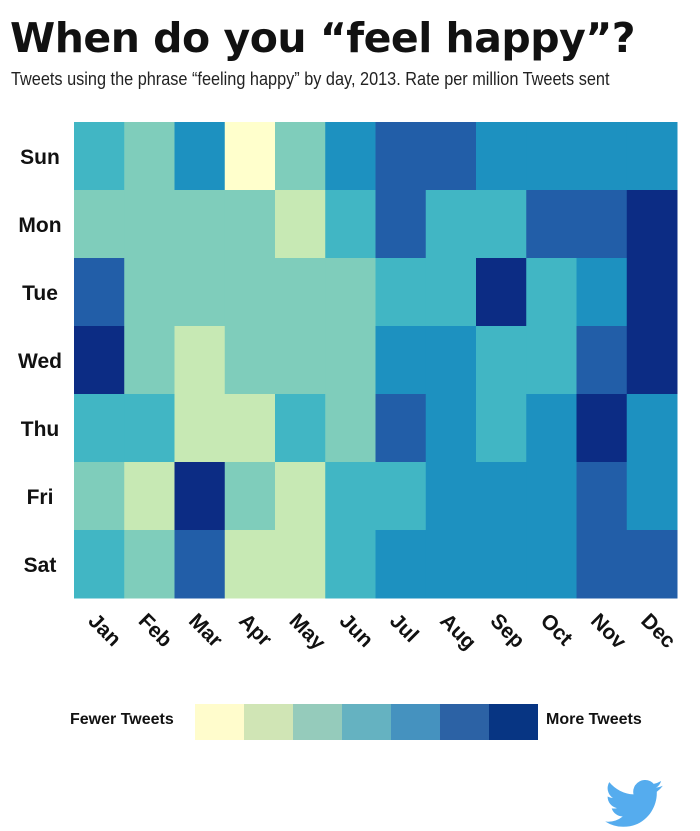  What do you see at coordinates (401, 156) in the screenshot?
I see `cell-sun-jul` at bounding box center [401, 156].